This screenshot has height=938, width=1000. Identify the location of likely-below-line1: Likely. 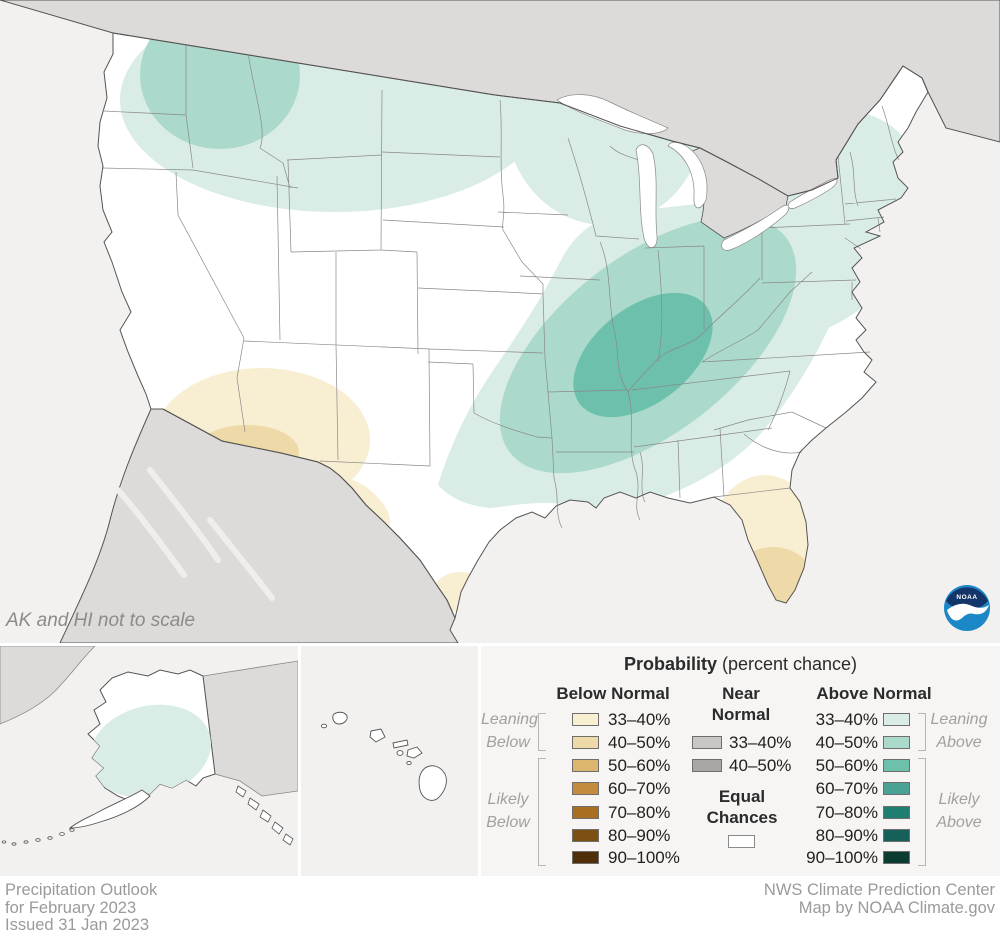
(508, 799).